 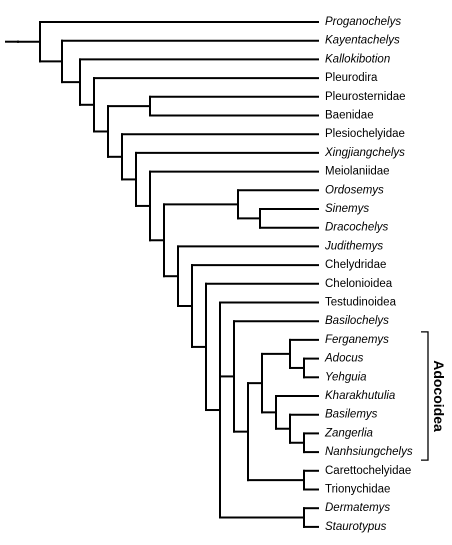 What do you see at coordinates (344, 359) in the screenshot?
I see `taxon-label: Adocus` at bounding box center [344, 359].